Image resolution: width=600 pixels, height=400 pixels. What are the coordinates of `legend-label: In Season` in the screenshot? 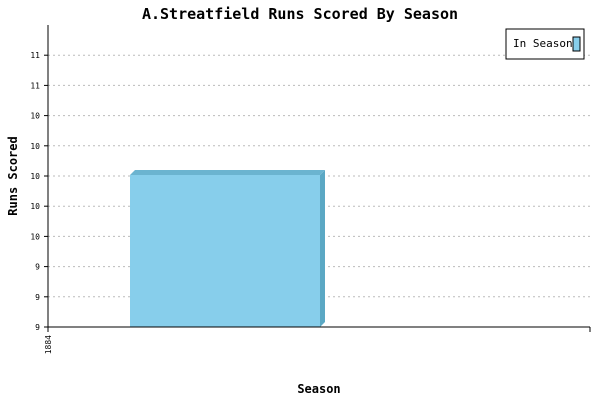 It's located at (543, 43).